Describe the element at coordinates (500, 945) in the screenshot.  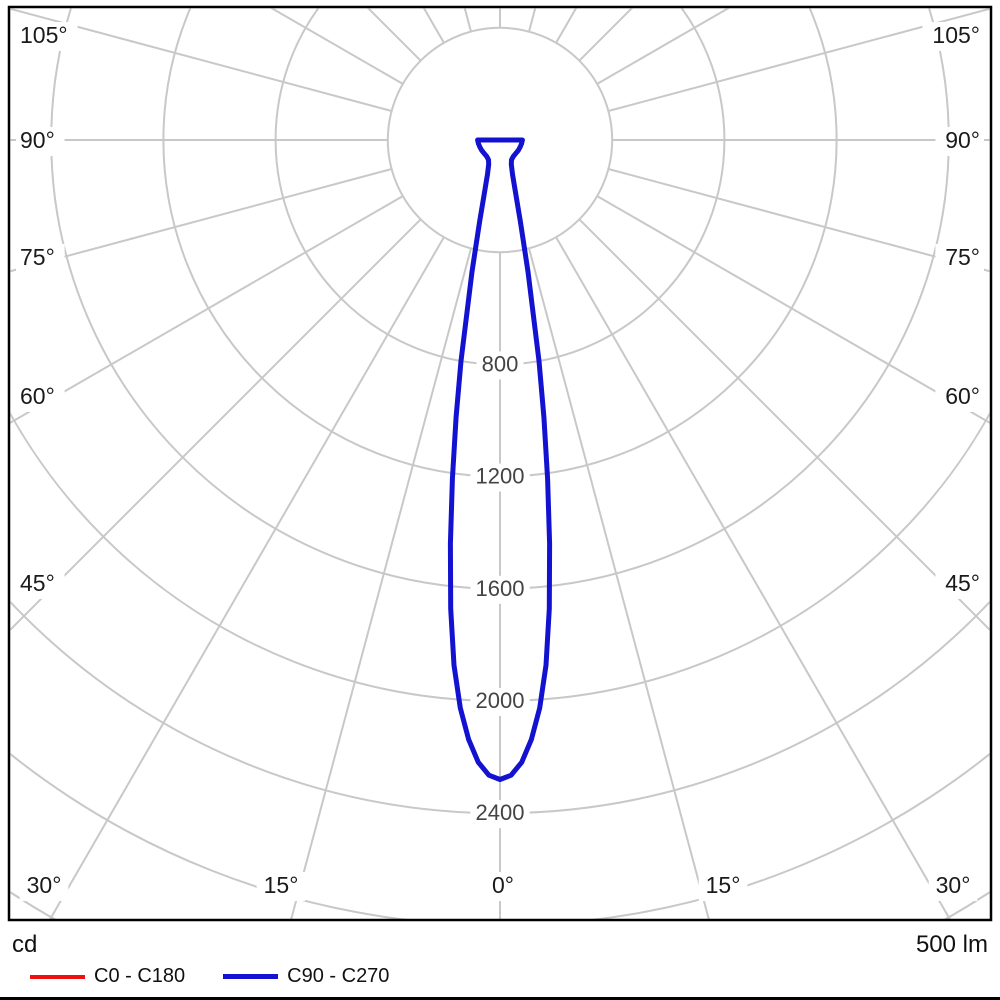
I see `units-row: cd 500 lm` at that location.